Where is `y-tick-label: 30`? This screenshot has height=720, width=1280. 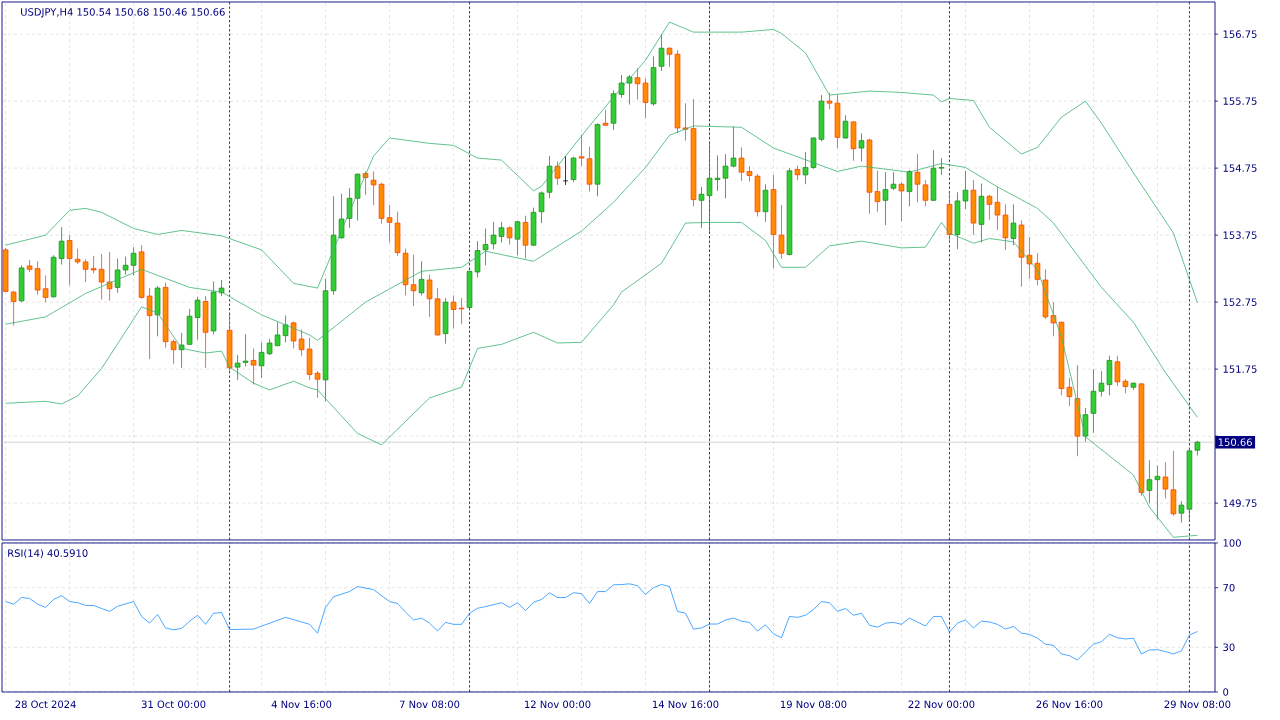 y-tick-label: 30 is located at coordinates (1229, 647).